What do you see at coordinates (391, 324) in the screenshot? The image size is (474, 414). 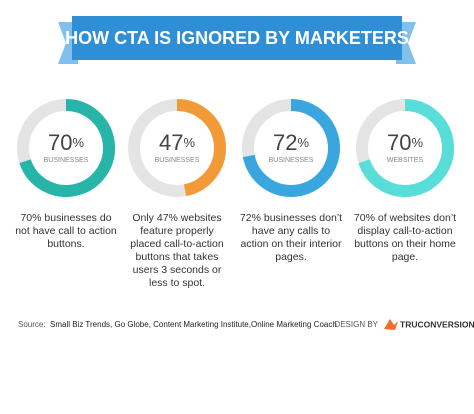 I see `logo` at bounding box center [391, 324].